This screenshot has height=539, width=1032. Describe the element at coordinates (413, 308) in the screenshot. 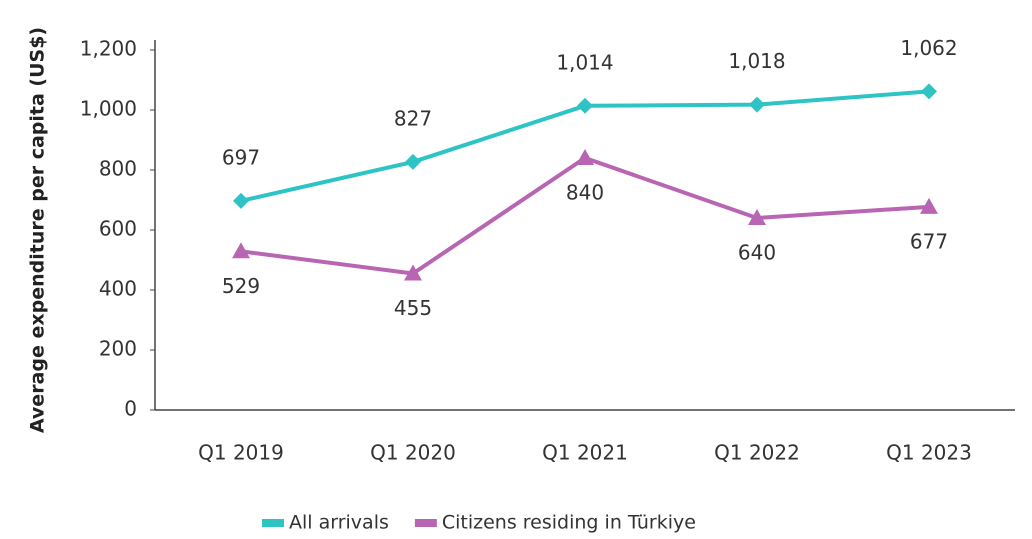

I see `data-label: 455` at that location.